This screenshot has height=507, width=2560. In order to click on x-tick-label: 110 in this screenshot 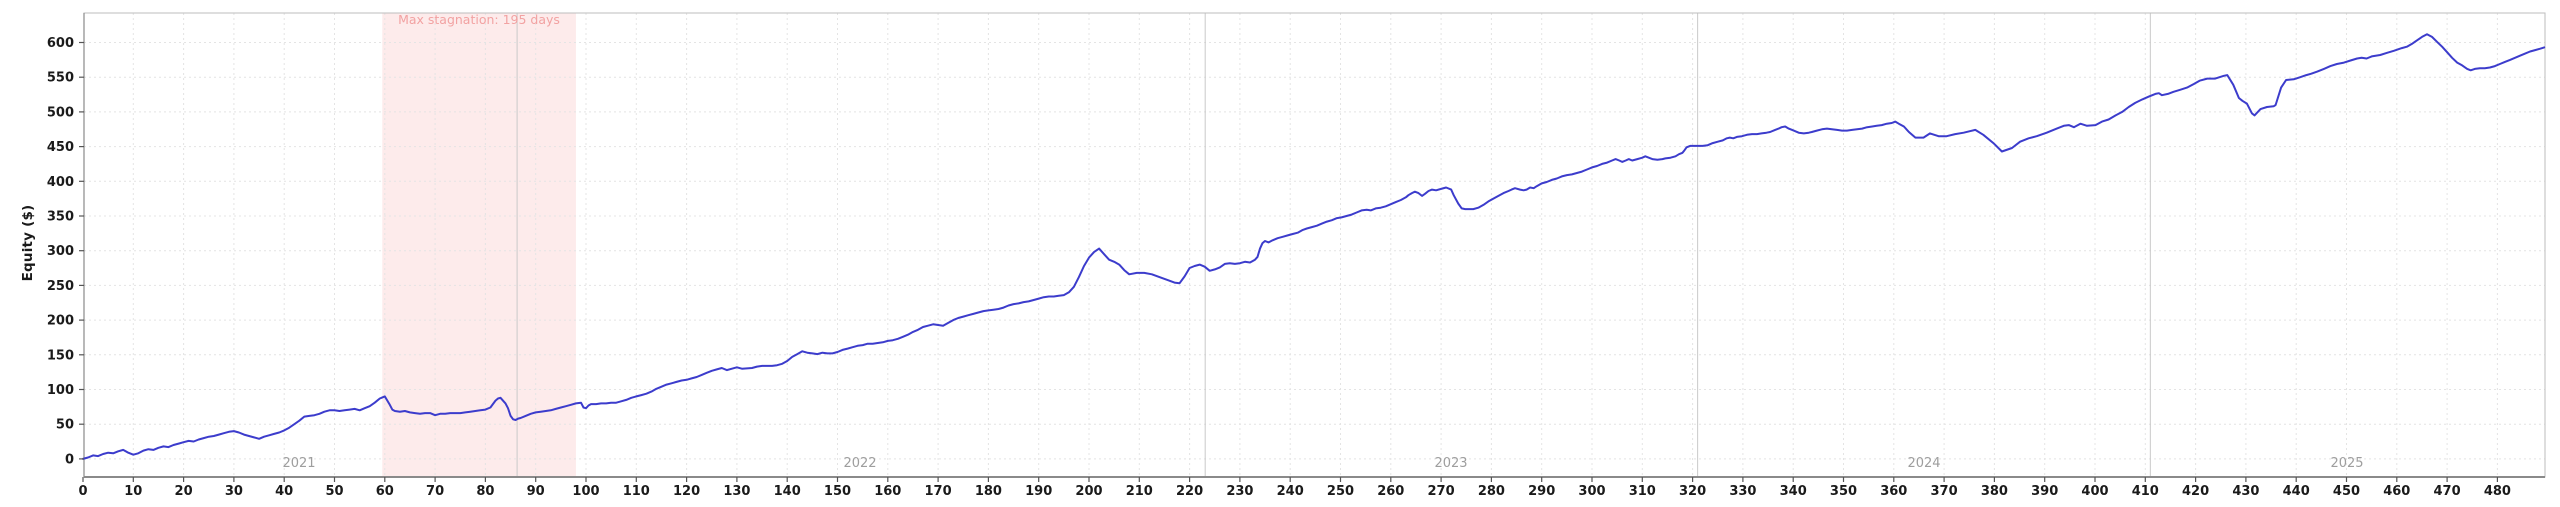, I will do `click(636, 491)`.